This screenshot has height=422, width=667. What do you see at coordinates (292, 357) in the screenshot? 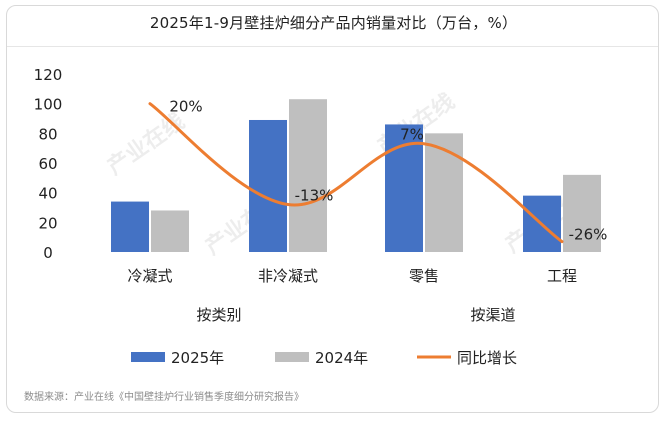
I see `legend-2024-swatch` at bounding box center [292, 357].